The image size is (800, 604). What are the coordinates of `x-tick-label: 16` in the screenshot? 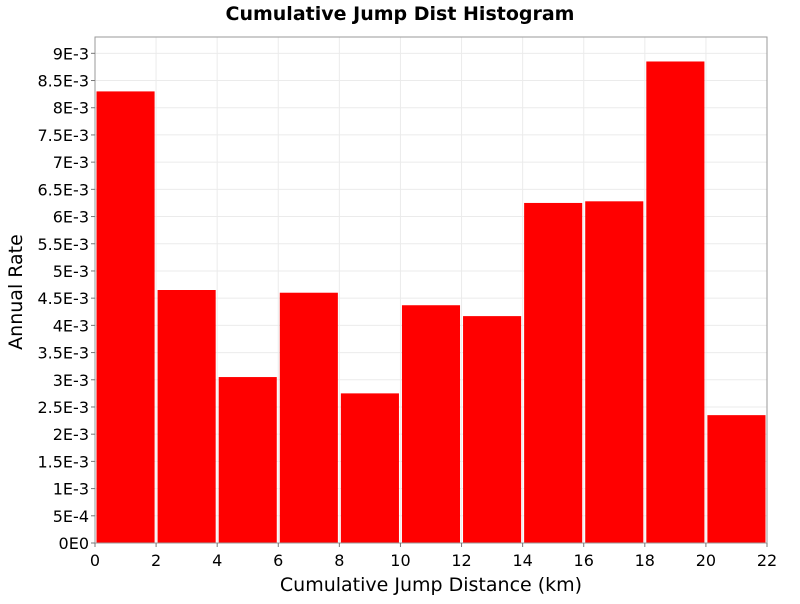 It's located at (584, 560).